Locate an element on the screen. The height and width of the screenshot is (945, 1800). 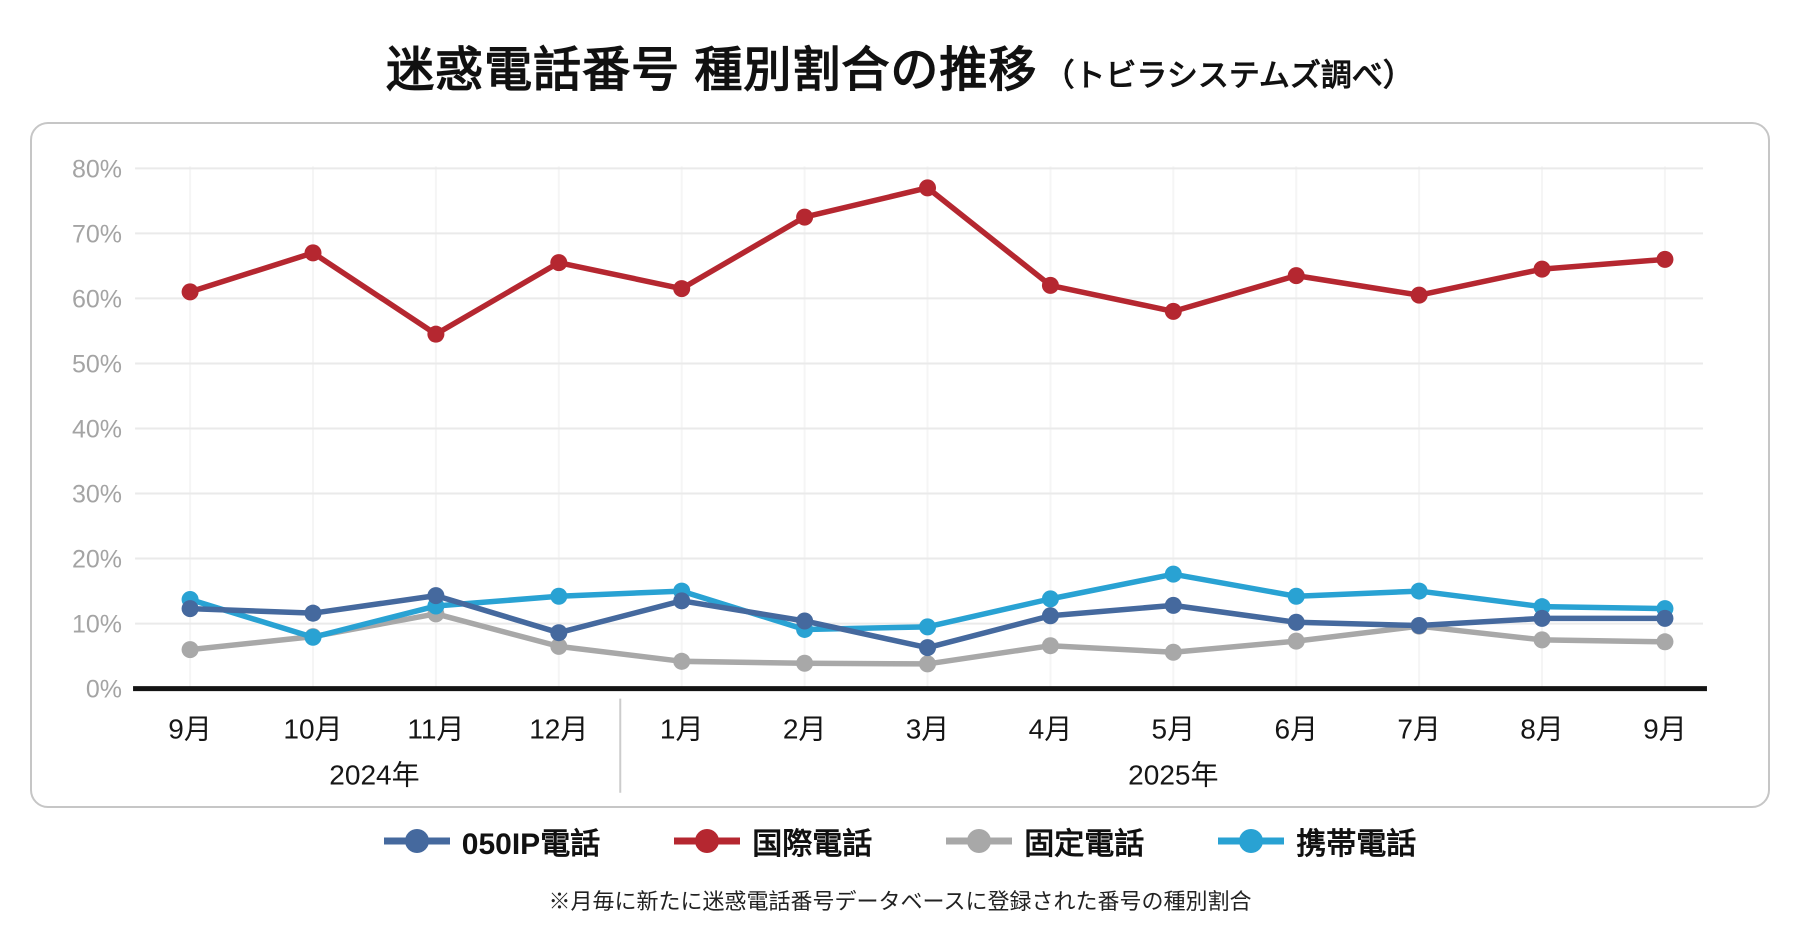
legend-label: 固定電話 is located at coordinates (1084, 844).